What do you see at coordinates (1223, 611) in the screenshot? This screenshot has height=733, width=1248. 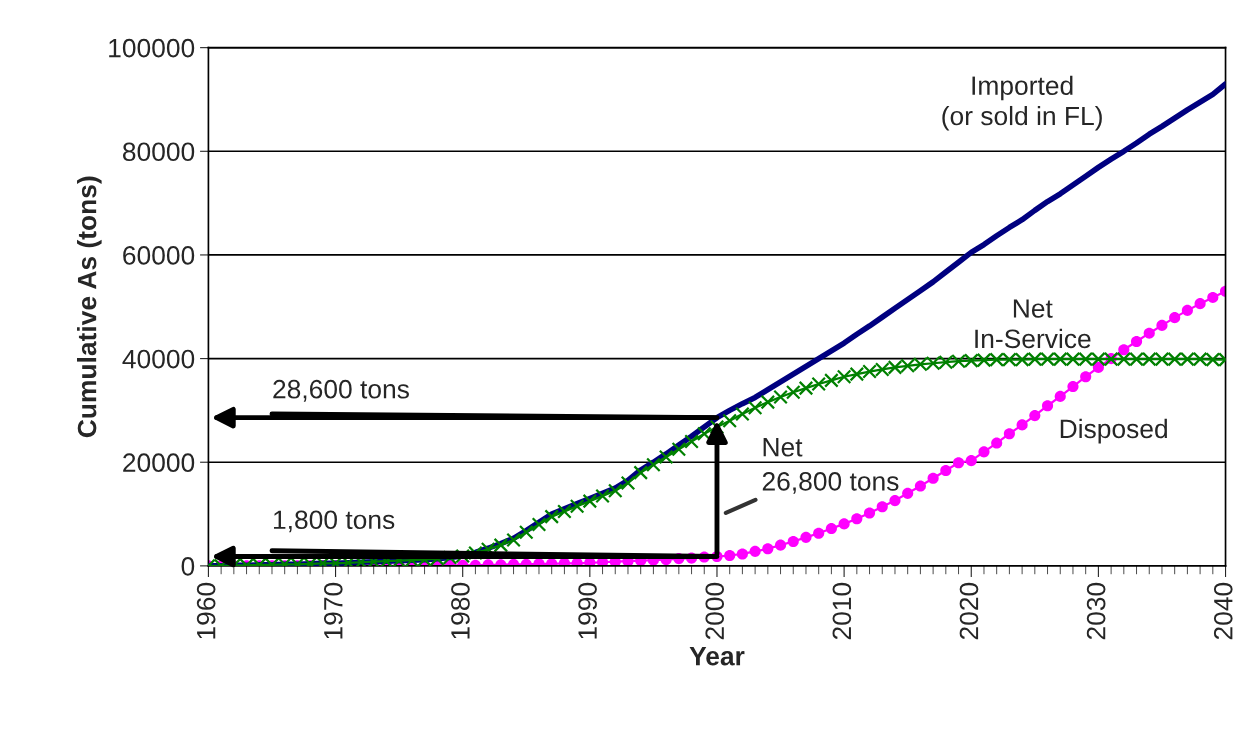 I see `x-tick-label: 2040` at bounding box center [1223, 611].